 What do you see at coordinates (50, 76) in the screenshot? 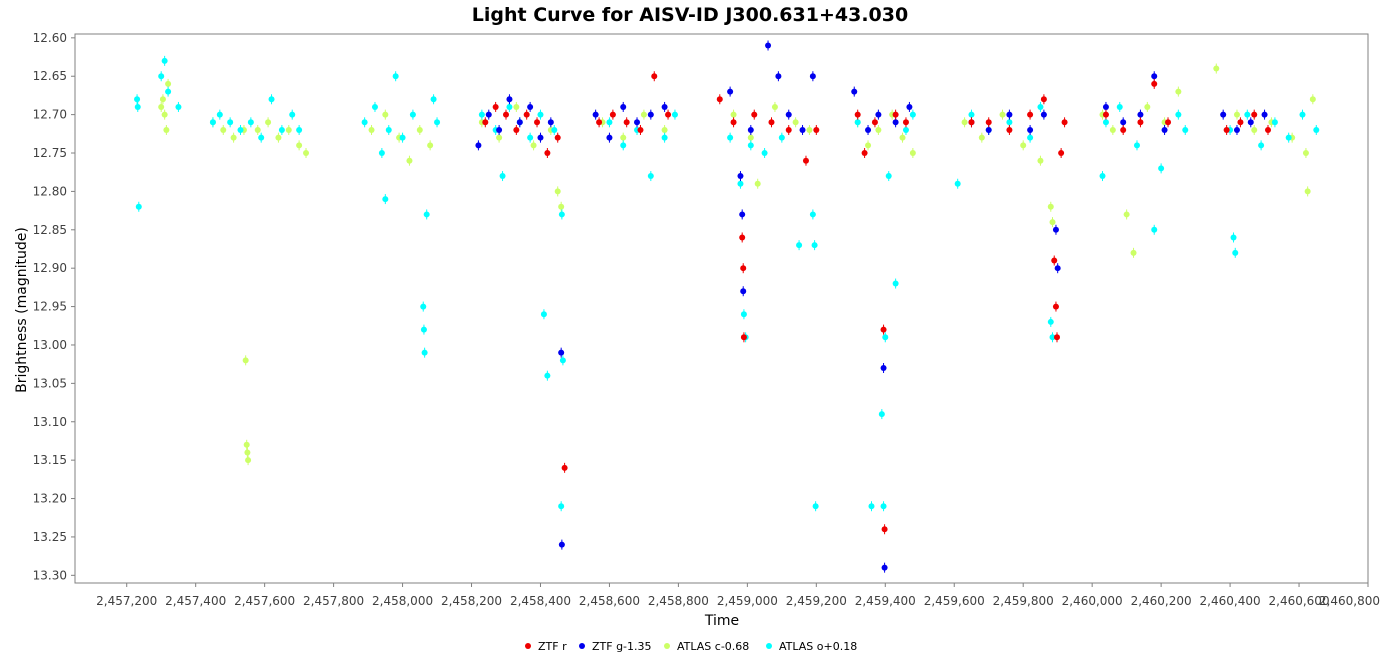
I see `y-tick-label: 12.65` at bounding box center [50, 76].